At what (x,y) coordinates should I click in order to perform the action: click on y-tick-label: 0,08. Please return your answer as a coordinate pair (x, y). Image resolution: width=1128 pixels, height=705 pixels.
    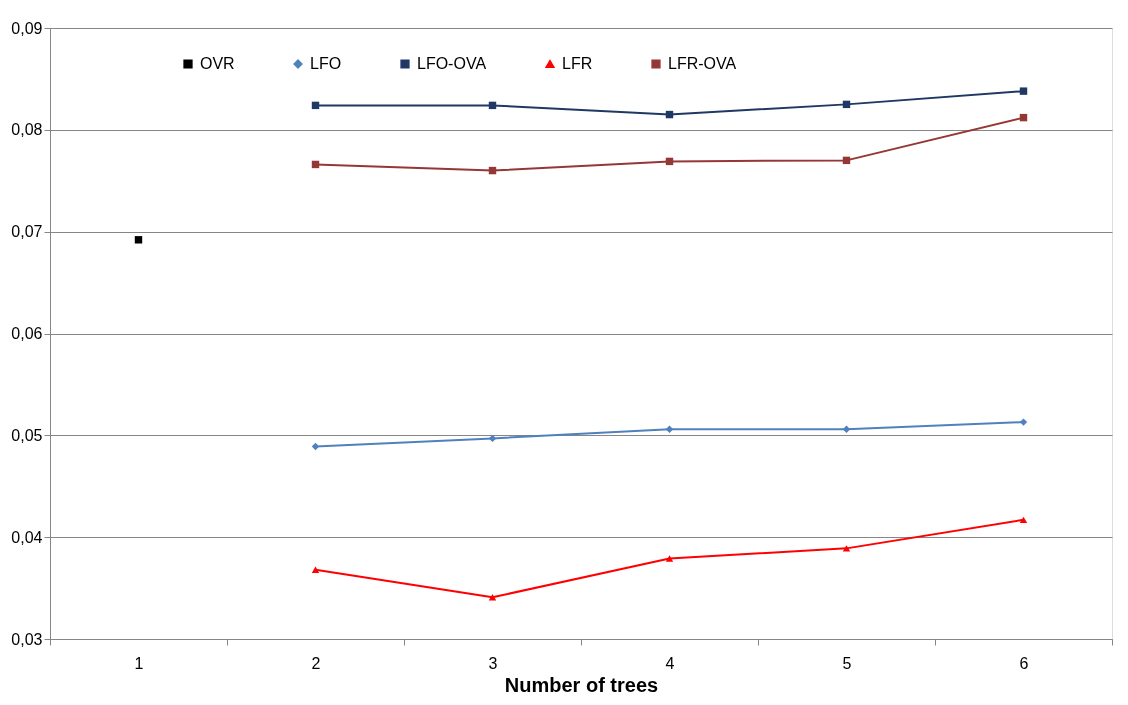
    Looking at the image, I should click on (27, 130).